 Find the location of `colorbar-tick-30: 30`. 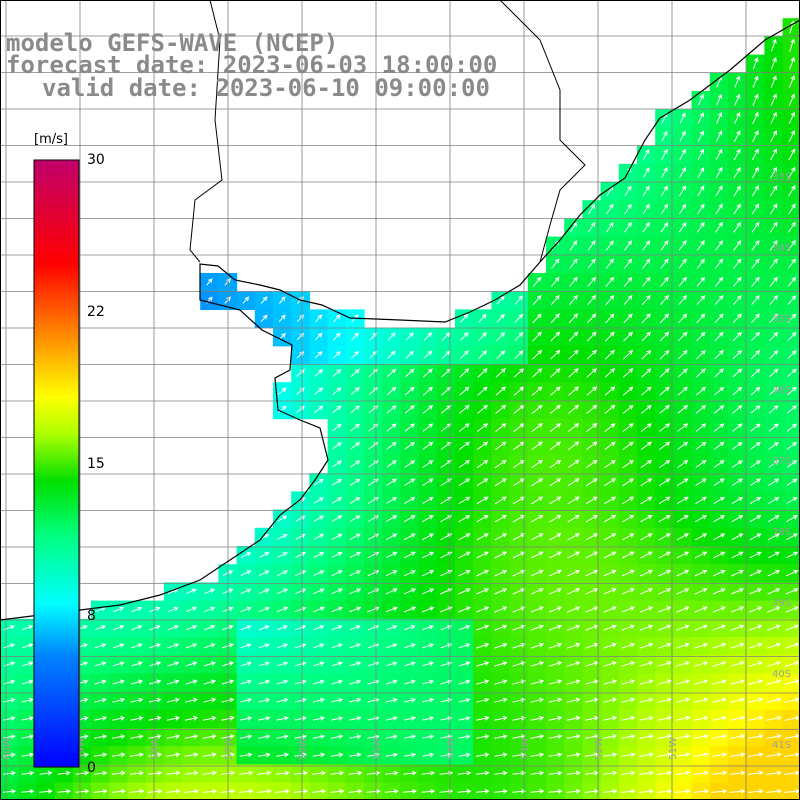

colorbar-tick-30: 30 is located at coordinates (96, 160).